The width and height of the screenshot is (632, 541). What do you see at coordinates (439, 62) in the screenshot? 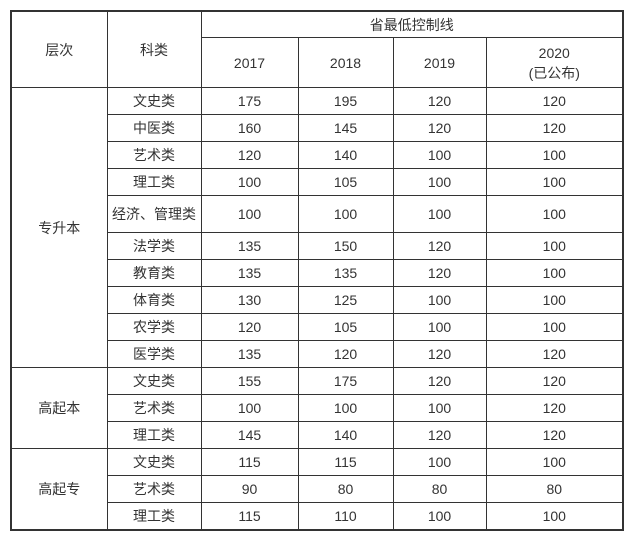
I see `column-header-2019: 2019` at bounding box center [439, 62].